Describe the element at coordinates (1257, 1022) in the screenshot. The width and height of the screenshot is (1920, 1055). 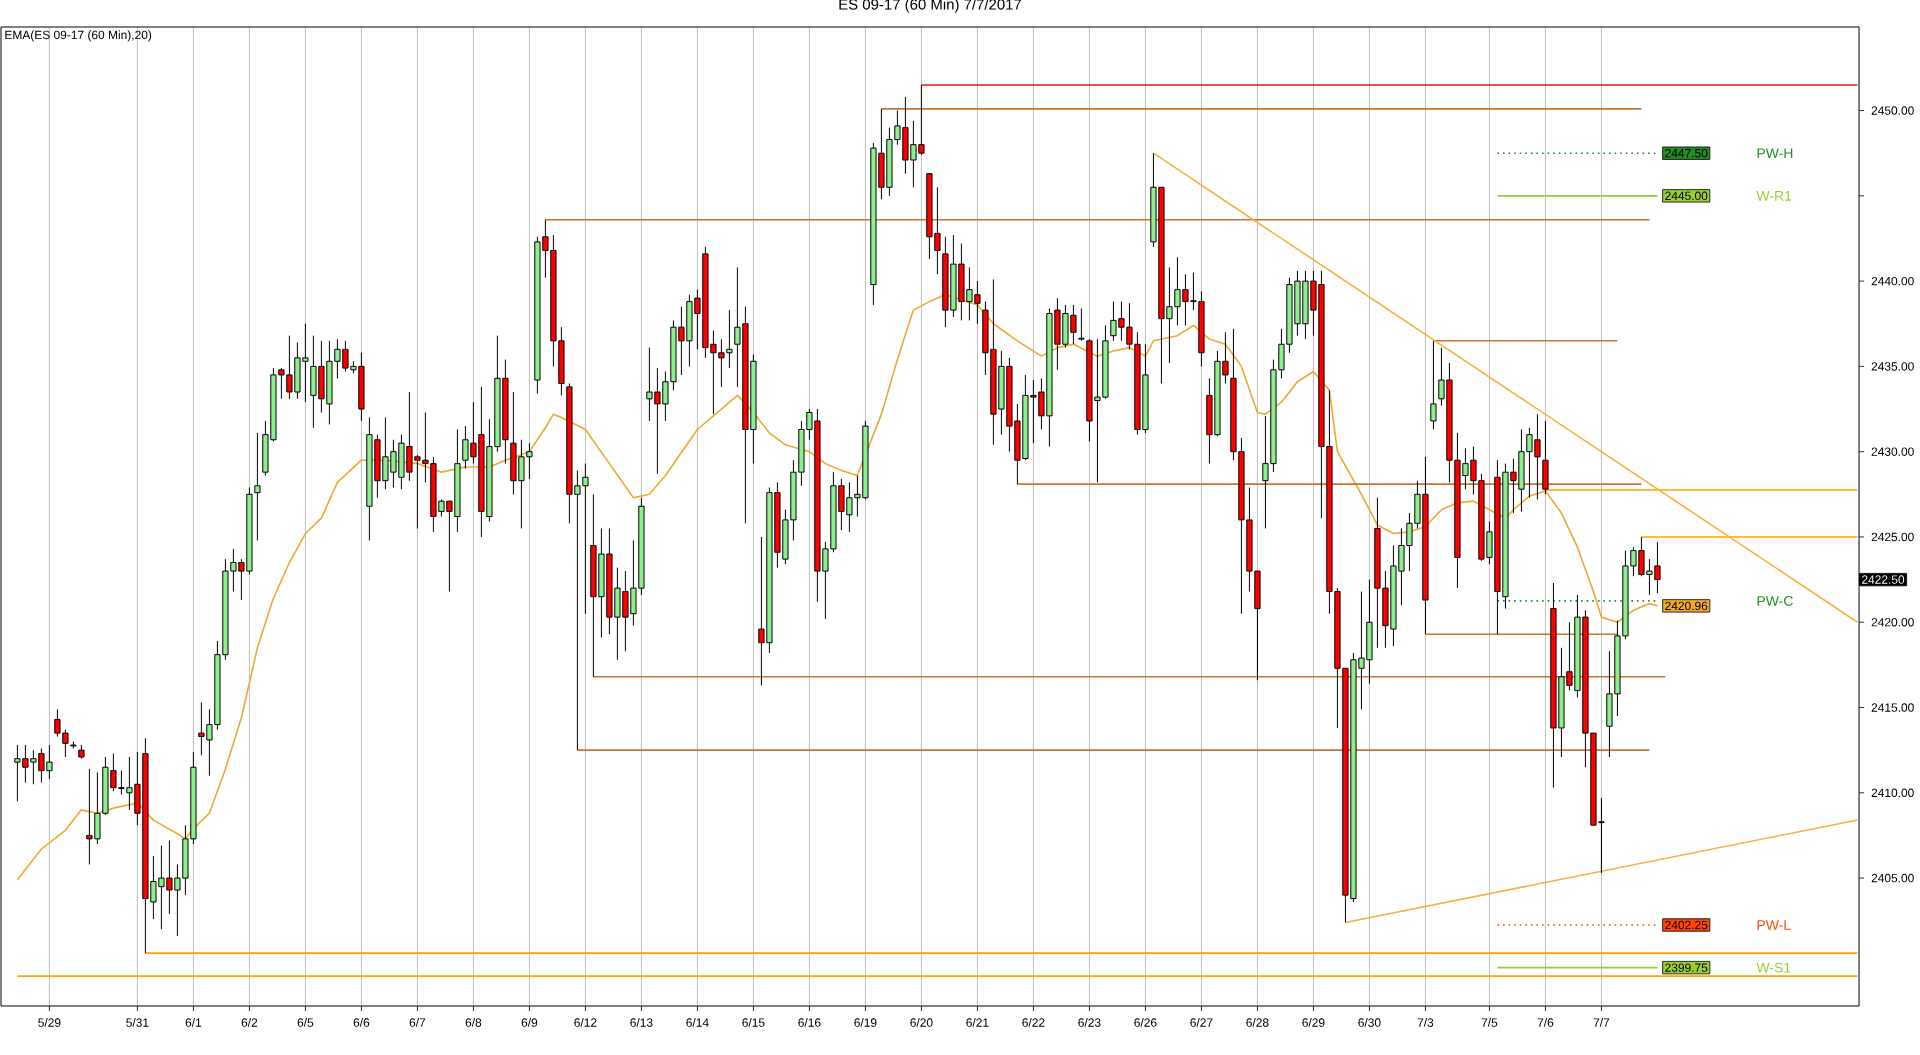
I see `x-tick-label: 6/28` at that location.